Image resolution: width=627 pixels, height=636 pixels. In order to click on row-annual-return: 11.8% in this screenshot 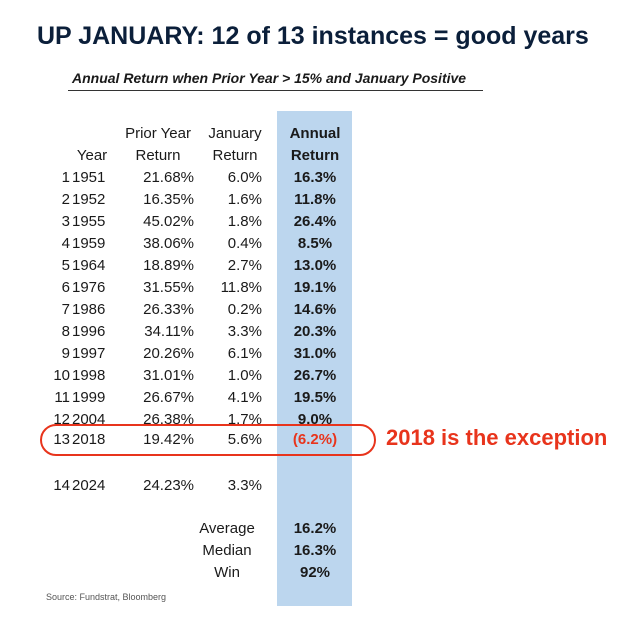, I will do `click(315, 199)`.